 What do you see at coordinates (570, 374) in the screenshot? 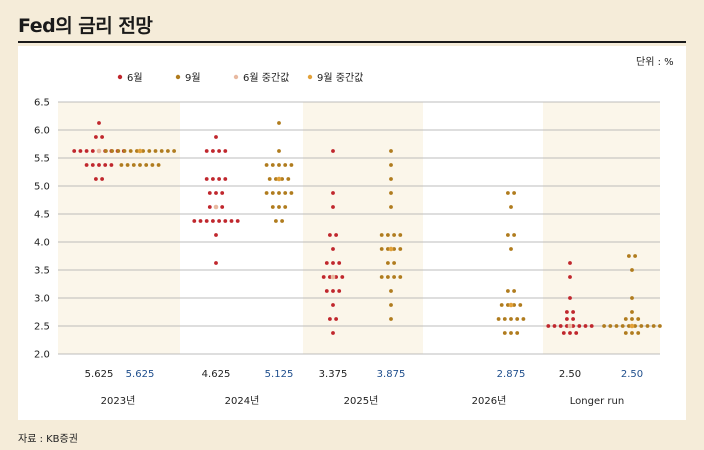
I see `june-median-label: 2.50` at bounding box center [570, 374].